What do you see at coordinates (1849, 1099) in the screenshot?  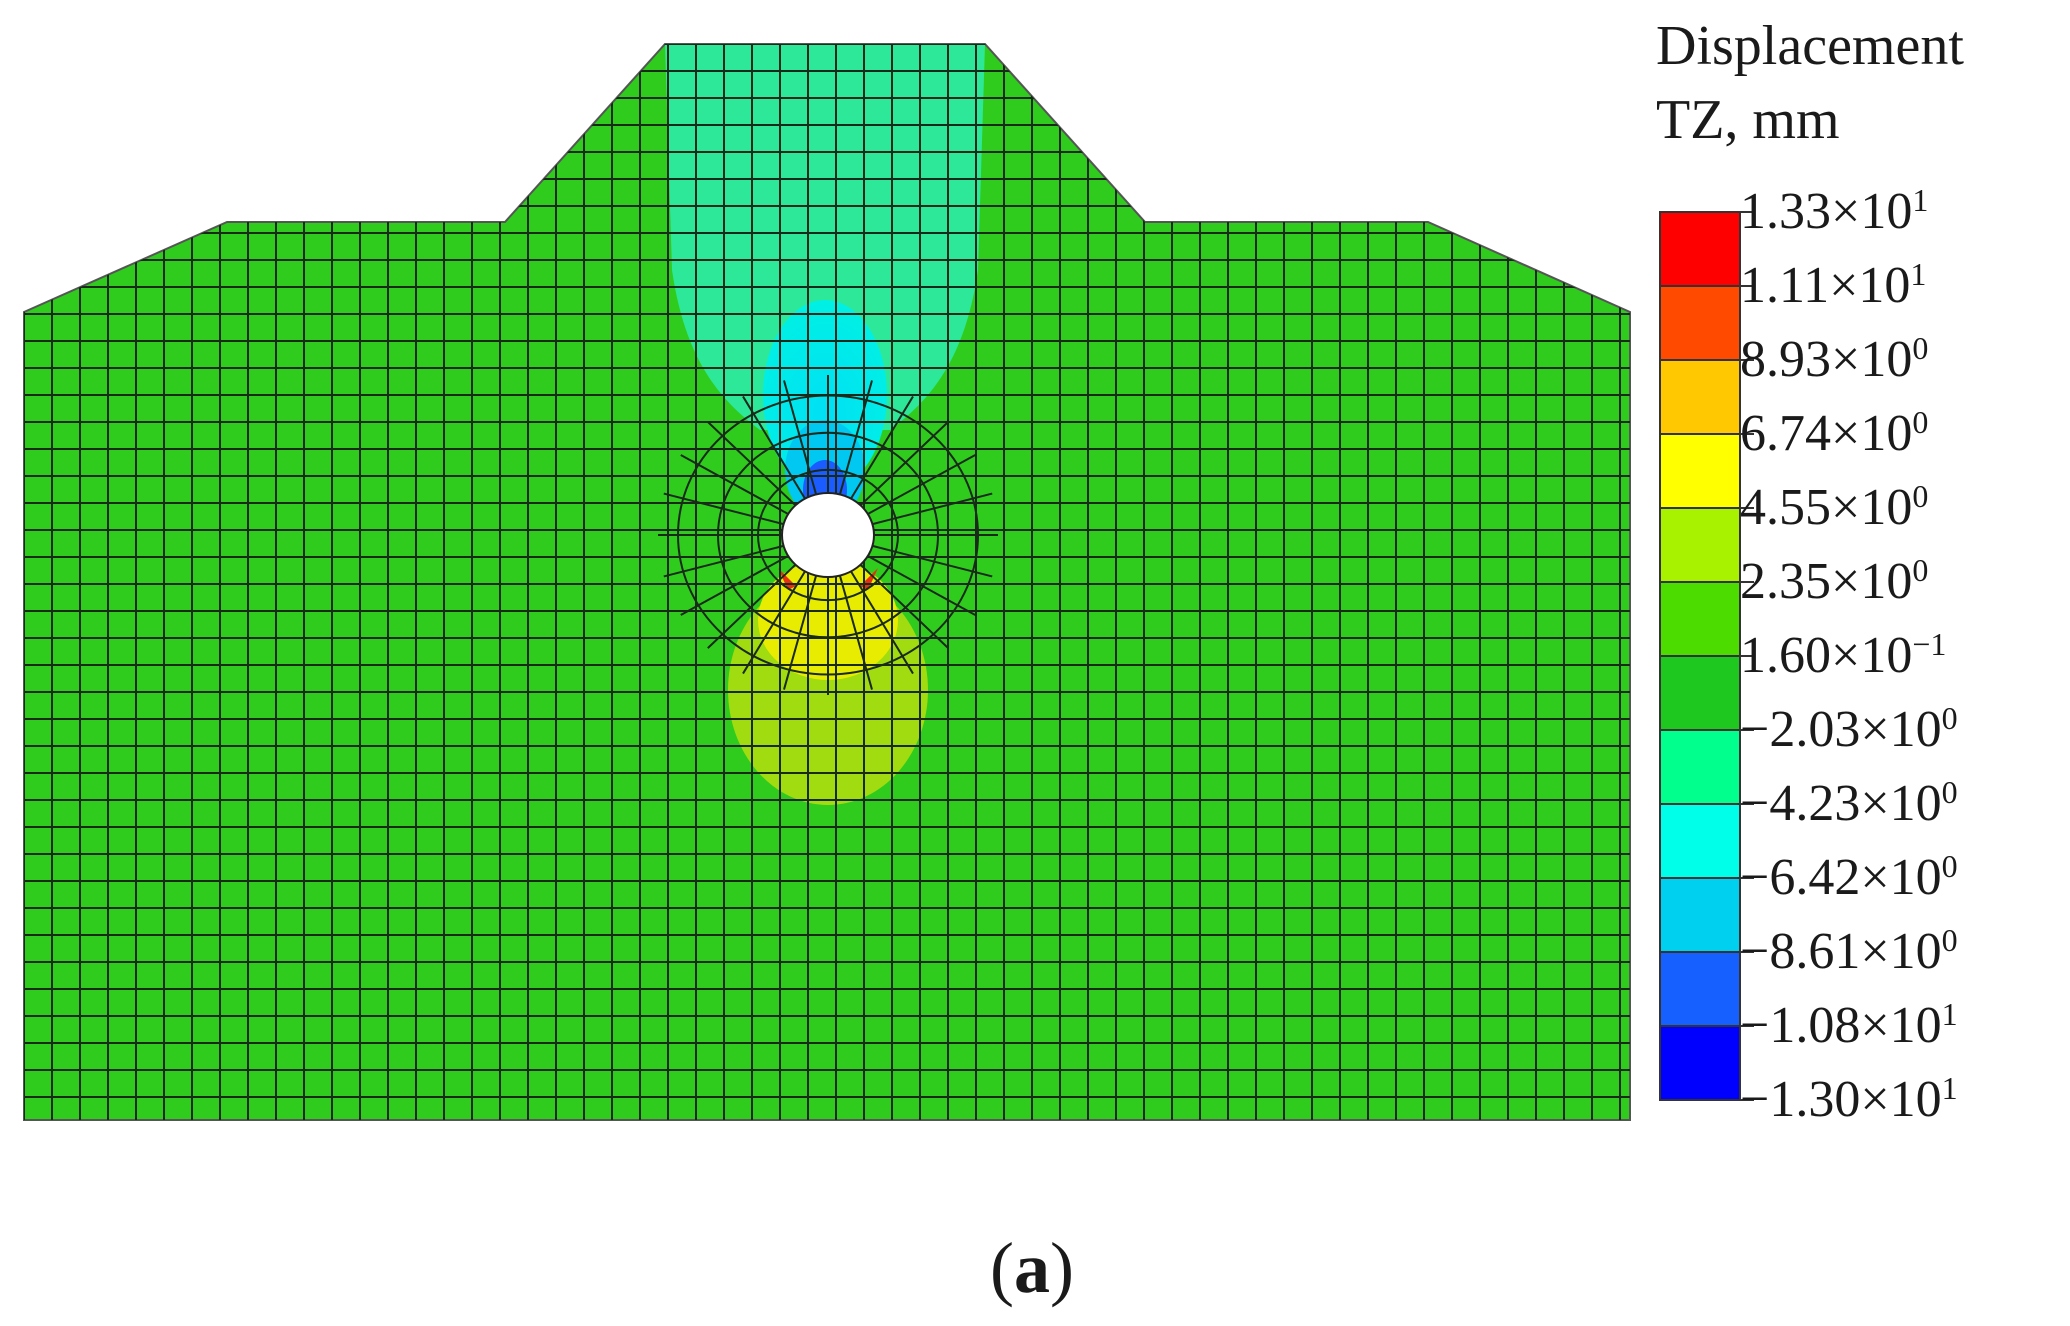 I see `legend-label: −1.30×10¹` at bounding box center [1849, 1099].